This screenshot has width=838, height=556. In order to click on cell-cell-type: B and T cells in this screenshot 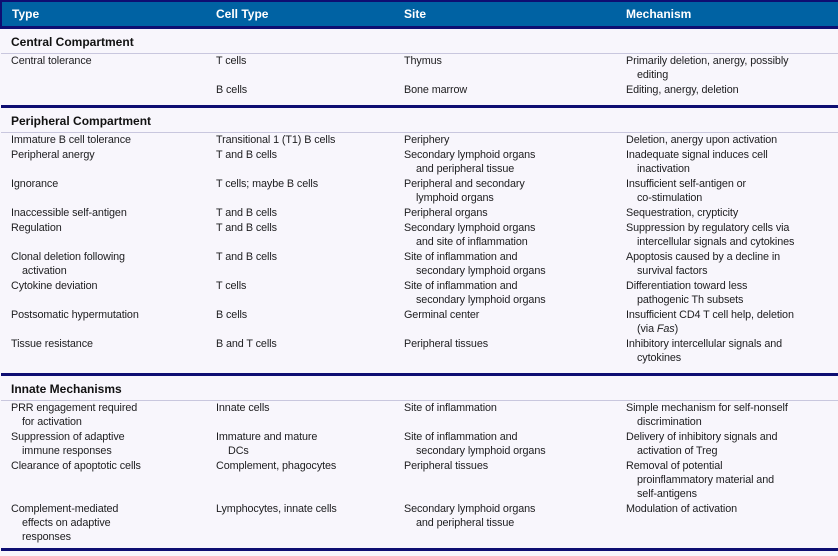, I will do `click(246, 344)`.